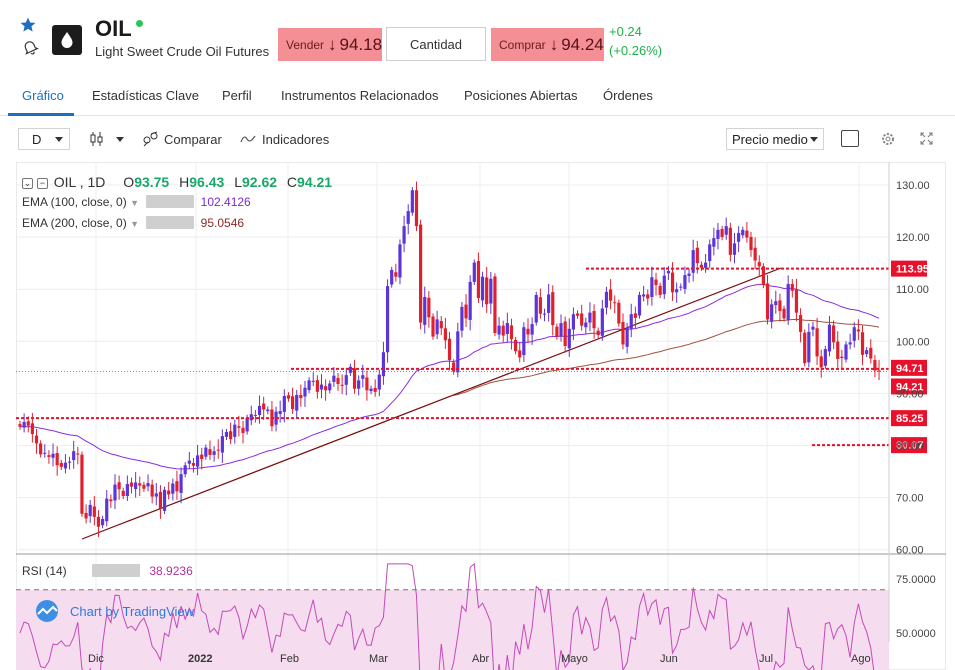 This screenshot has width=955, height=670. Describe the element at coordinates (248, 139) in the screenshot. I see `indicators-icon` at that location.